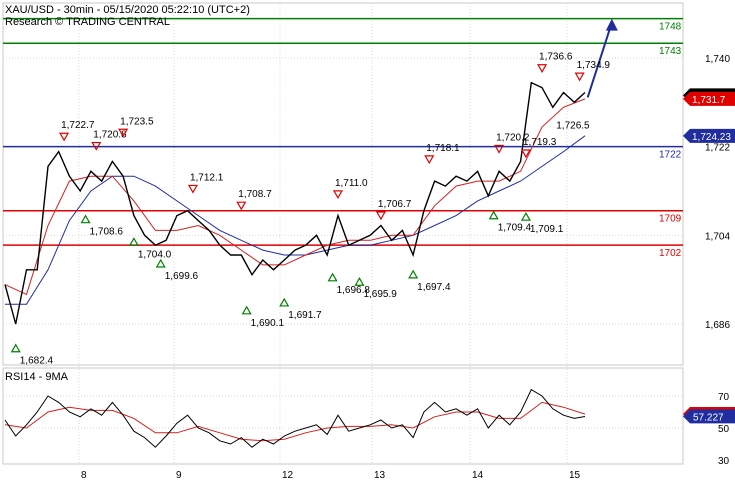 Image resolution: width=735 pixels, height=480 pixels. I want to click on x-tick-label: 12, so click(288, 475).